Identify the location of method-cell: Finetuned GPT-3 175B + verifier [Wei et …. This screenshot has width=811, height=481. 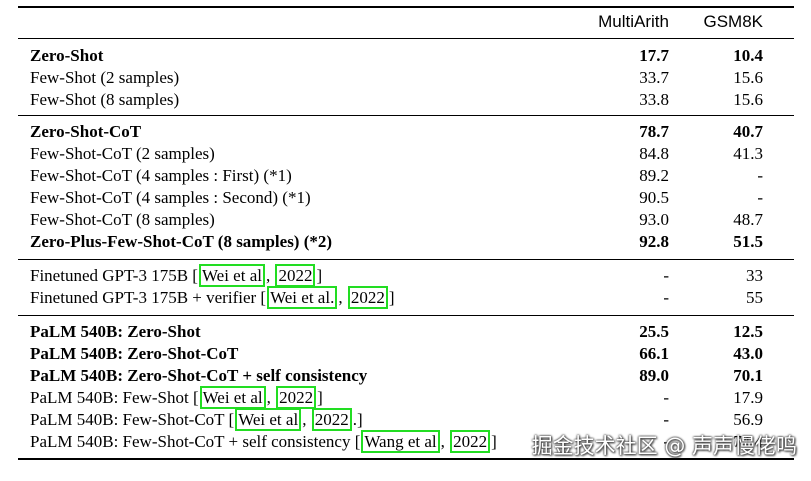
(212, 297).